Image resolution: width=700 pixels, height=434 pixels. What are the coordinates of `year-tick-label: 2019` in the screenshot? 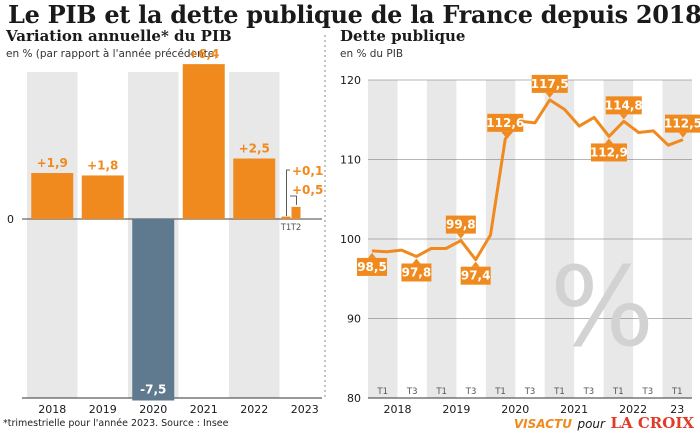 It's located at (456, 409).